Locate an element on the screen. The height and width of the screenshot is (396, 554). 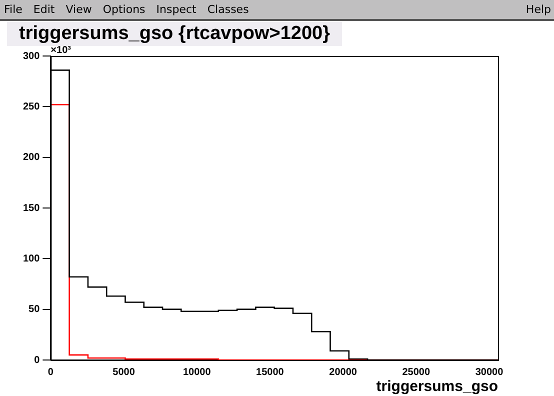
x-tick-label: 20000 is located at coordinates (343, 372).